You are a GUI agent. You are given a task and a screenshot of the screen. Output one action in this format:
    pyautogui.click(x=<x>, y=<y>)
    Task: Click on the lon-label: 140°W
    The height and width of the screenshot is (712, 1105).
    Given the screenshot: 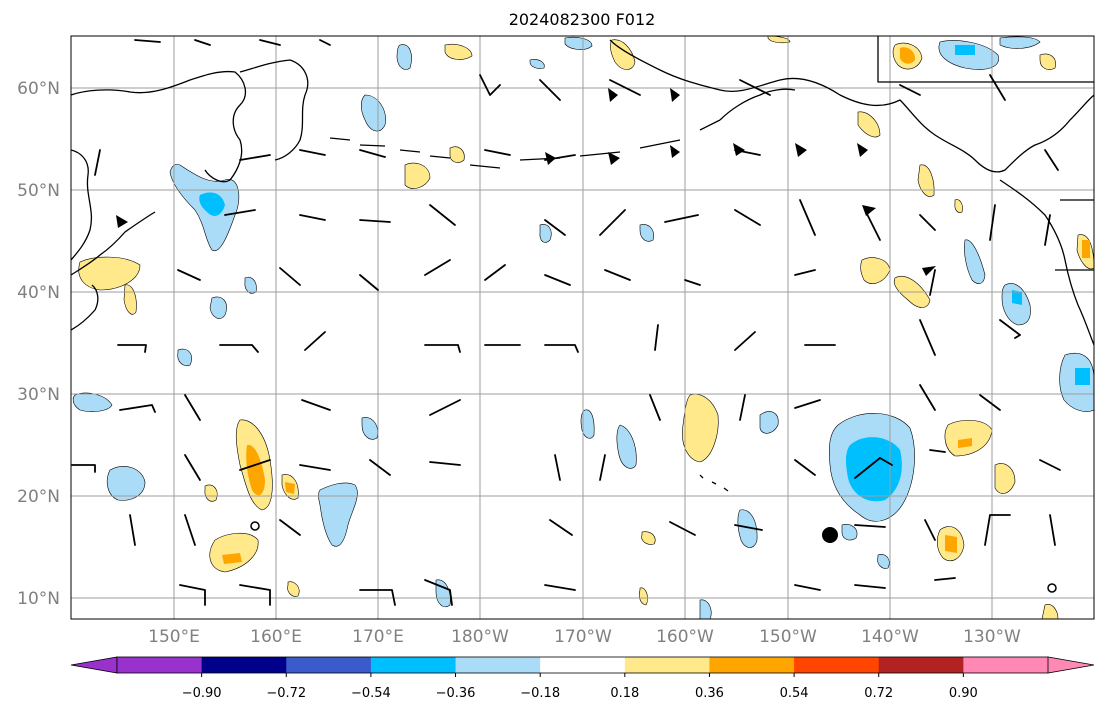 What is the action you would take?
    pyautogui.click(x=890, y=637)
    